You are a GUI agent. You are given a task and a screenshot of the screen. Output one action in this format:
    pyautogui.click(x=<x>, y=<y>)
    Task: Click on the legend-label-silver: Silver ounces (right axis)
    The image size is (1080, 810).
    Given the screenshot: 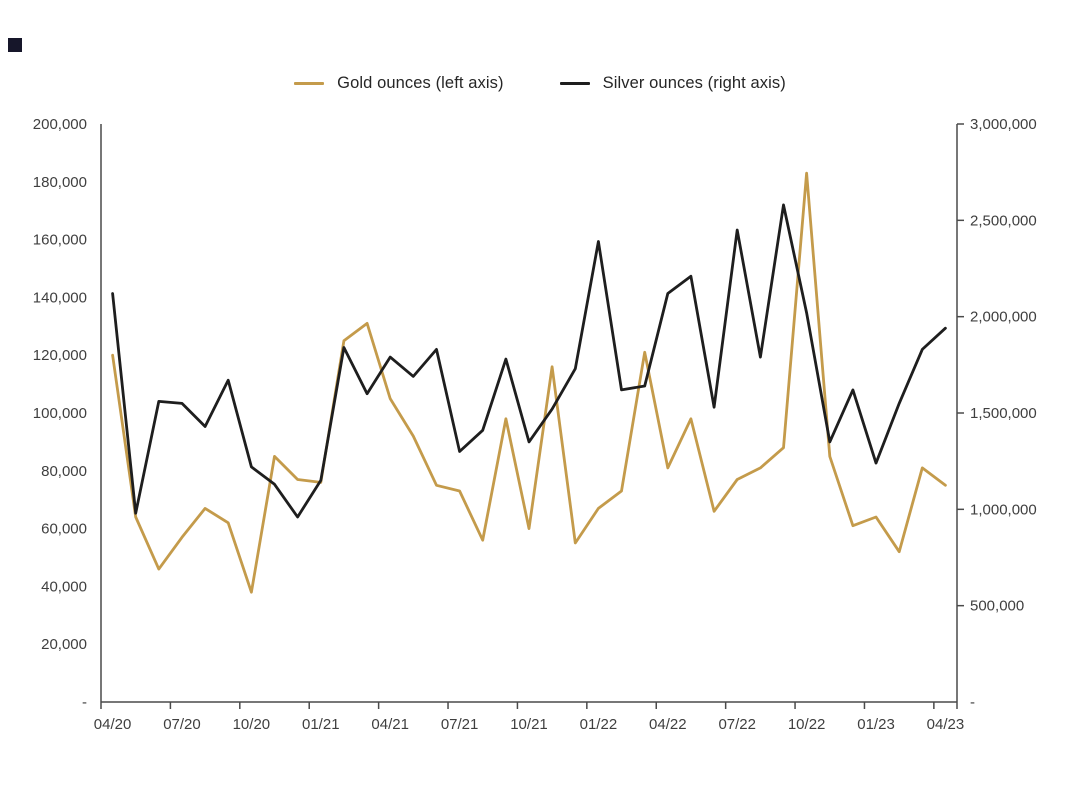 What is the action you would take?
    pyautogui.click(x=694, y=83)
    